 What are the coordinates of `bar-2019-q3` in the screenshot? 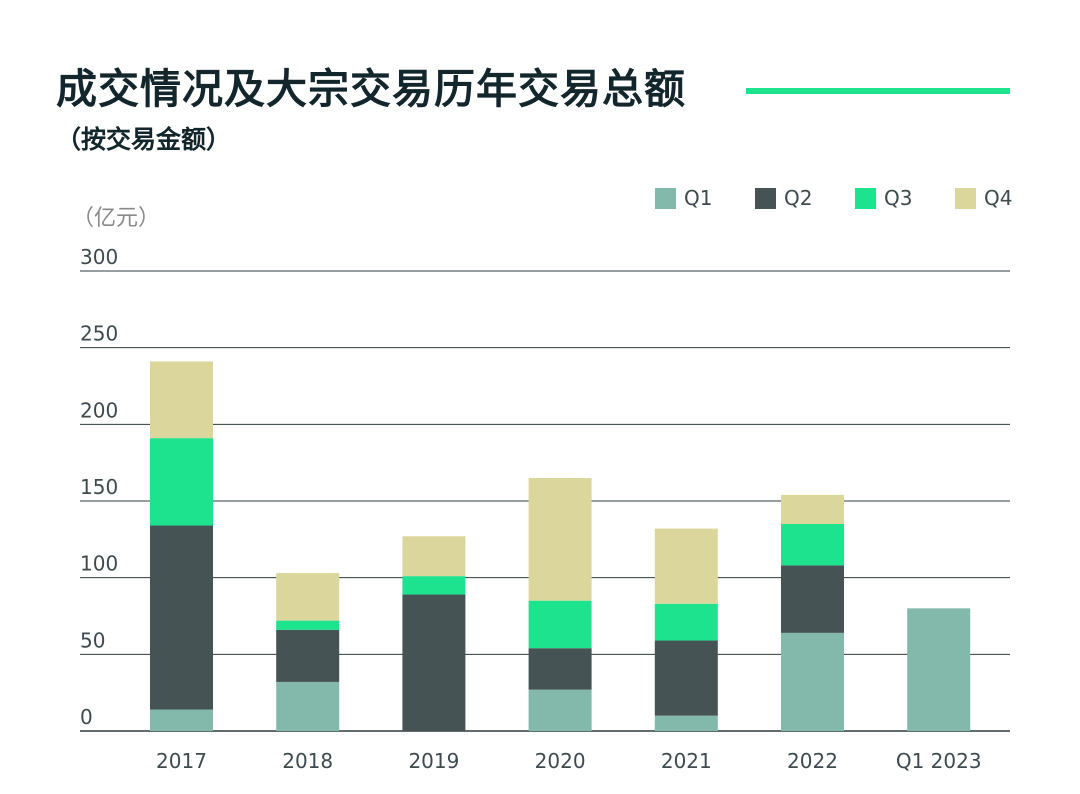 It's located at (434, 585).